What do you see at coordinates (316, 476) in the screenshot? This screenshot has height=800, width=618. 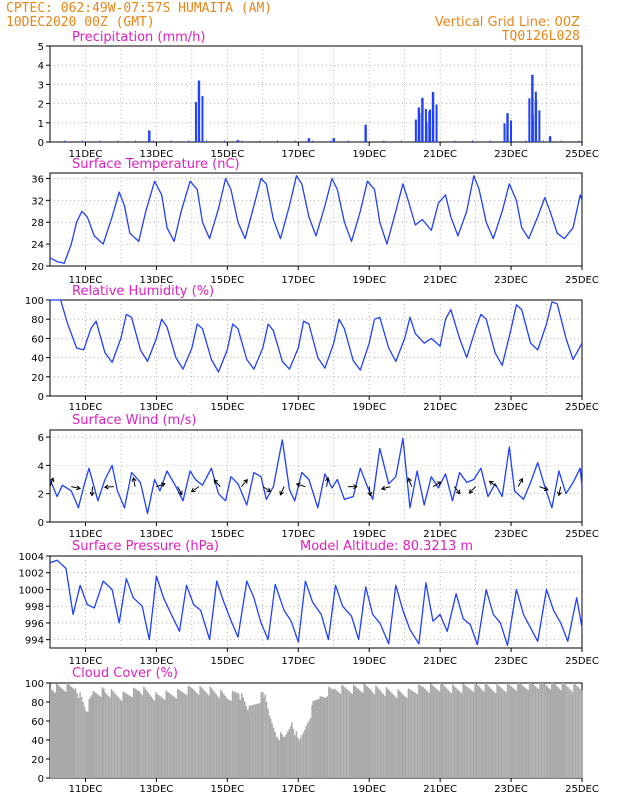 I see `series-line` at bounding box center [316, 476].